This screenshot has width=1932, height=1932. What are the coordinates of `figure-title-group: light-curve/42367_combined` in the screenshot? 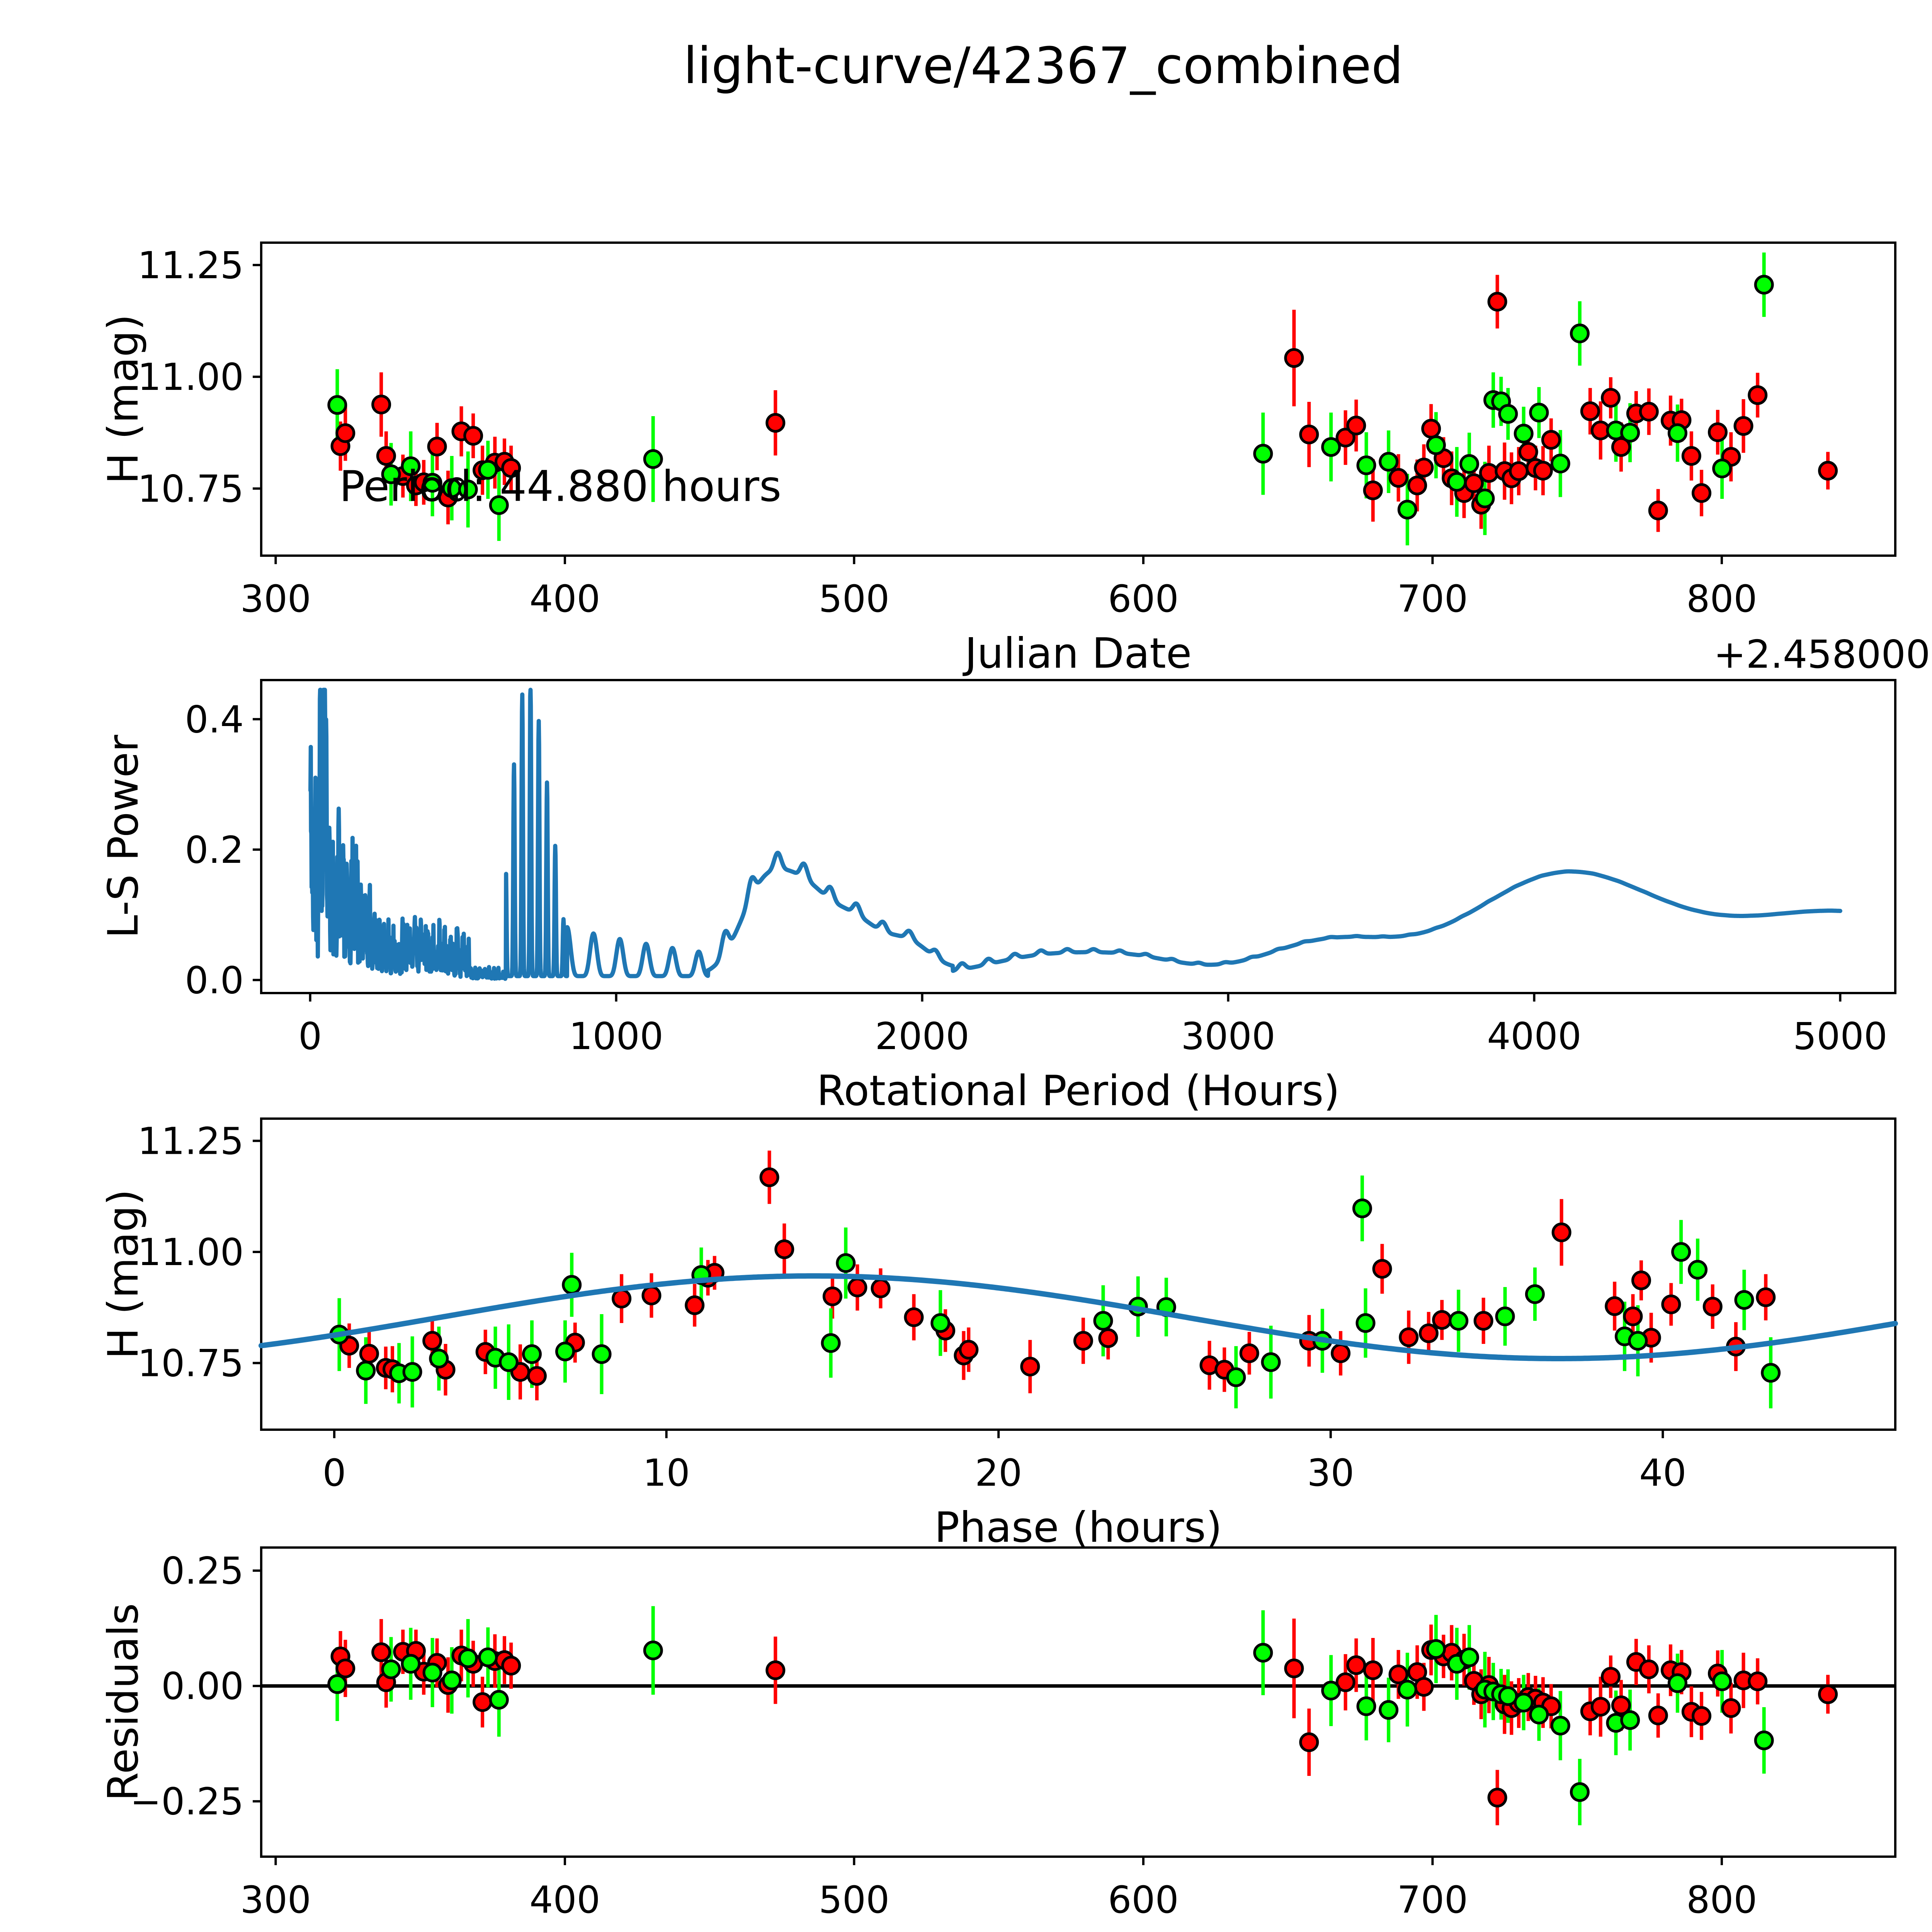 It's located at (1043, 66).